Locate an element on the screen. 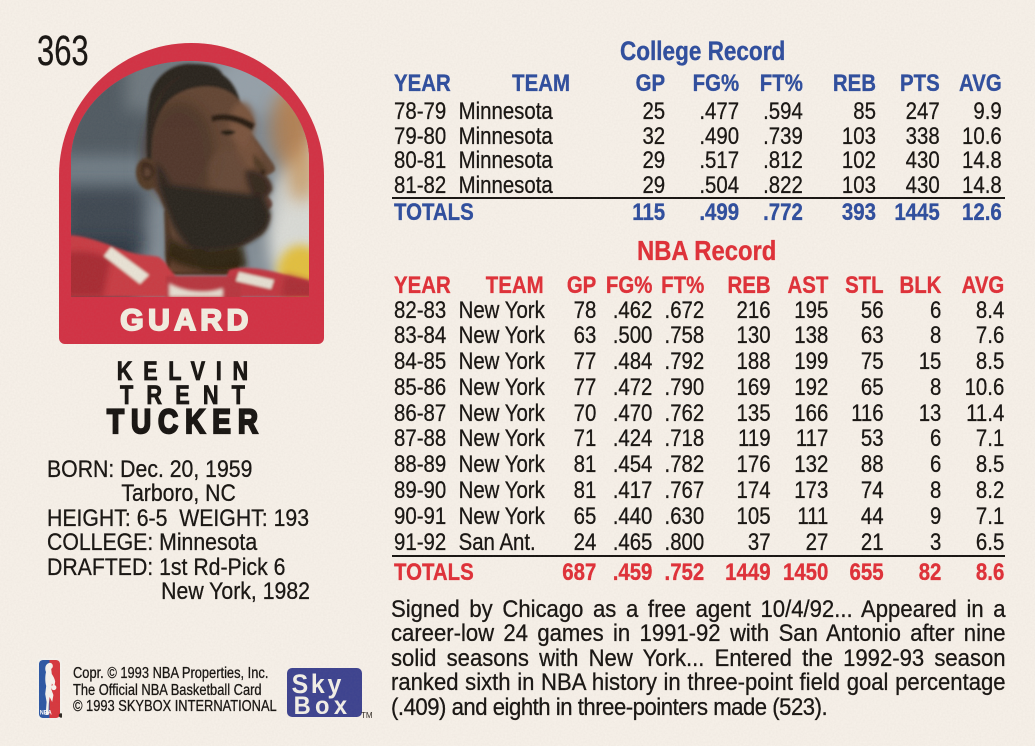 This screenshot has height=746, width=1035. svg-text: TM is located at coordinates (367, 715).